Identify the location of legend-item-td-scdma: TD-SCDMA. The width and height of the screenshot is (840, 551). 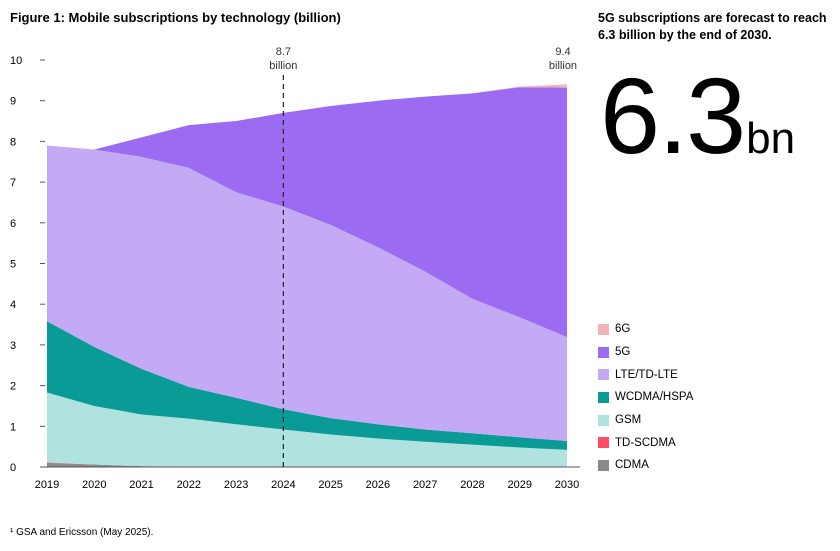
(645, 442).